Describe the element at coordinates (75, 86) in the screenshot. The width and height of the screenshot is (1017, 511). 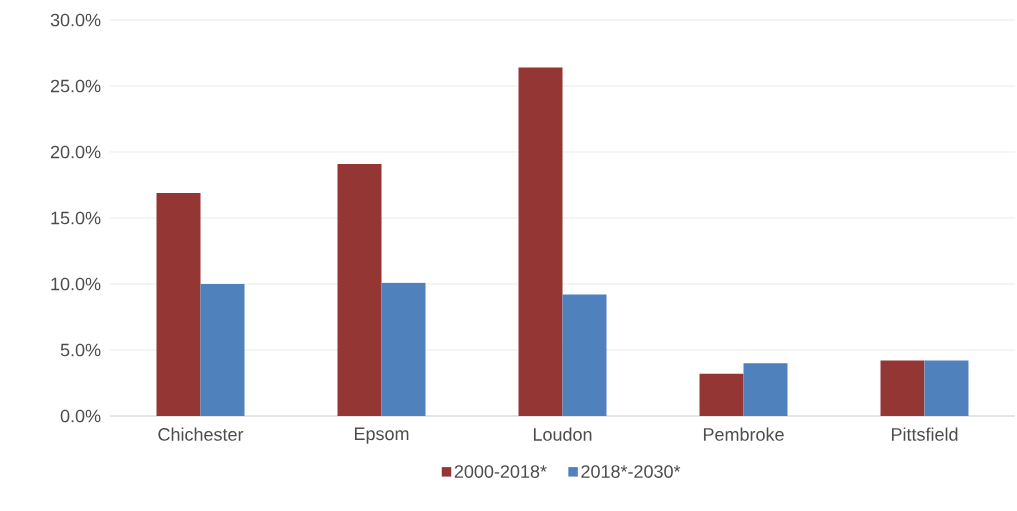
I see `y-tick-label: 25.0%` at that location.